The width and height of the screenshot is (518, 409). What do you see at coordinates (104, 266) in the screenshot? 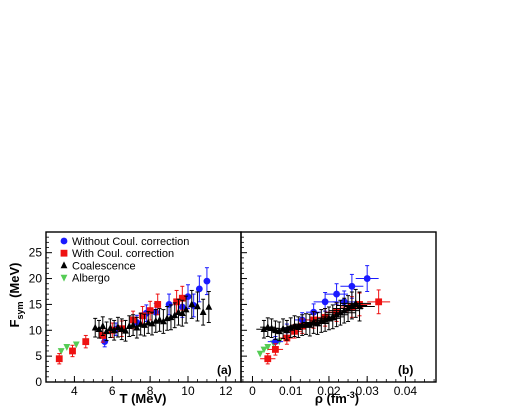
I see `legend-label-coalescence: Coalescence` at bounding box center [104, 266].